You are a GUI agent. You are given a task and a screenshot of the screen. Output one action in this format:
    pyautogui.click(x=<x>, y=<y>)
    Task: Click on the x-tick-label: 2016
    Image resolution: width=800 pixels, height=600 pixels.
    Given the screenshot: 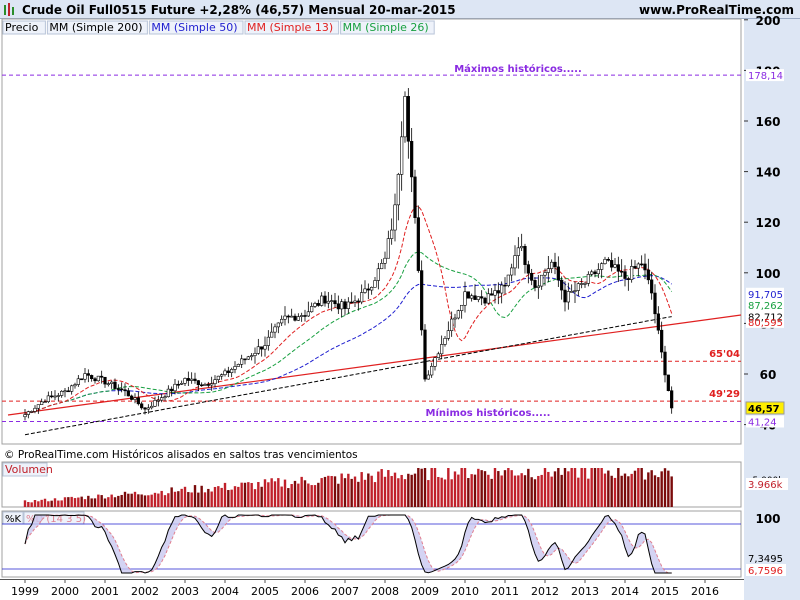 What is the action you would take?
    pyautogui.click(x=705, y=591)
    